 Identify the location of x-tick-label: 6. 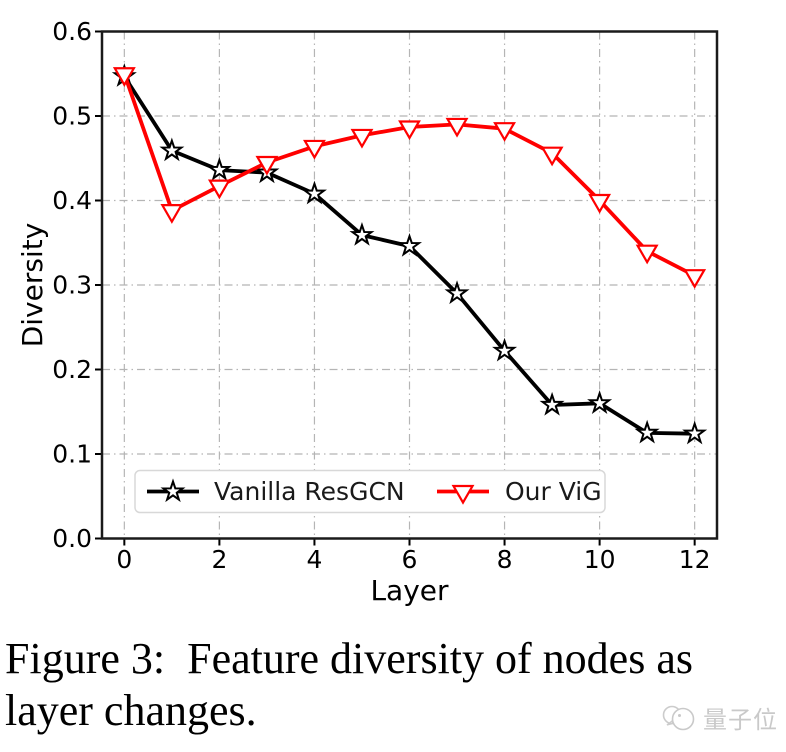
(410, 559).